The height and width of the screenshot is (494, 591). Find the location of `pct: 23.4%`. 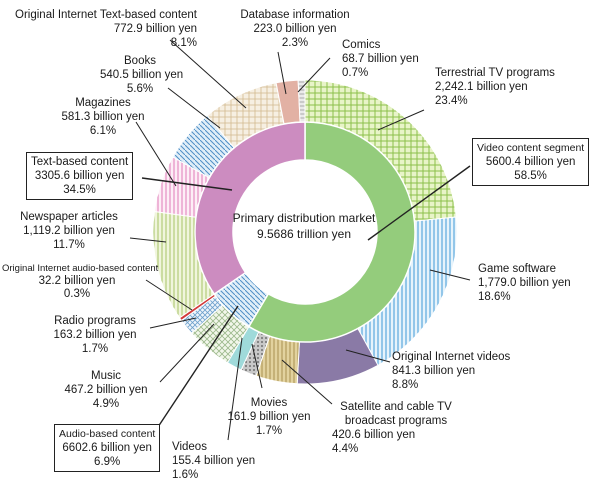

pct: 23.4% is located at coordinates (451, 101).